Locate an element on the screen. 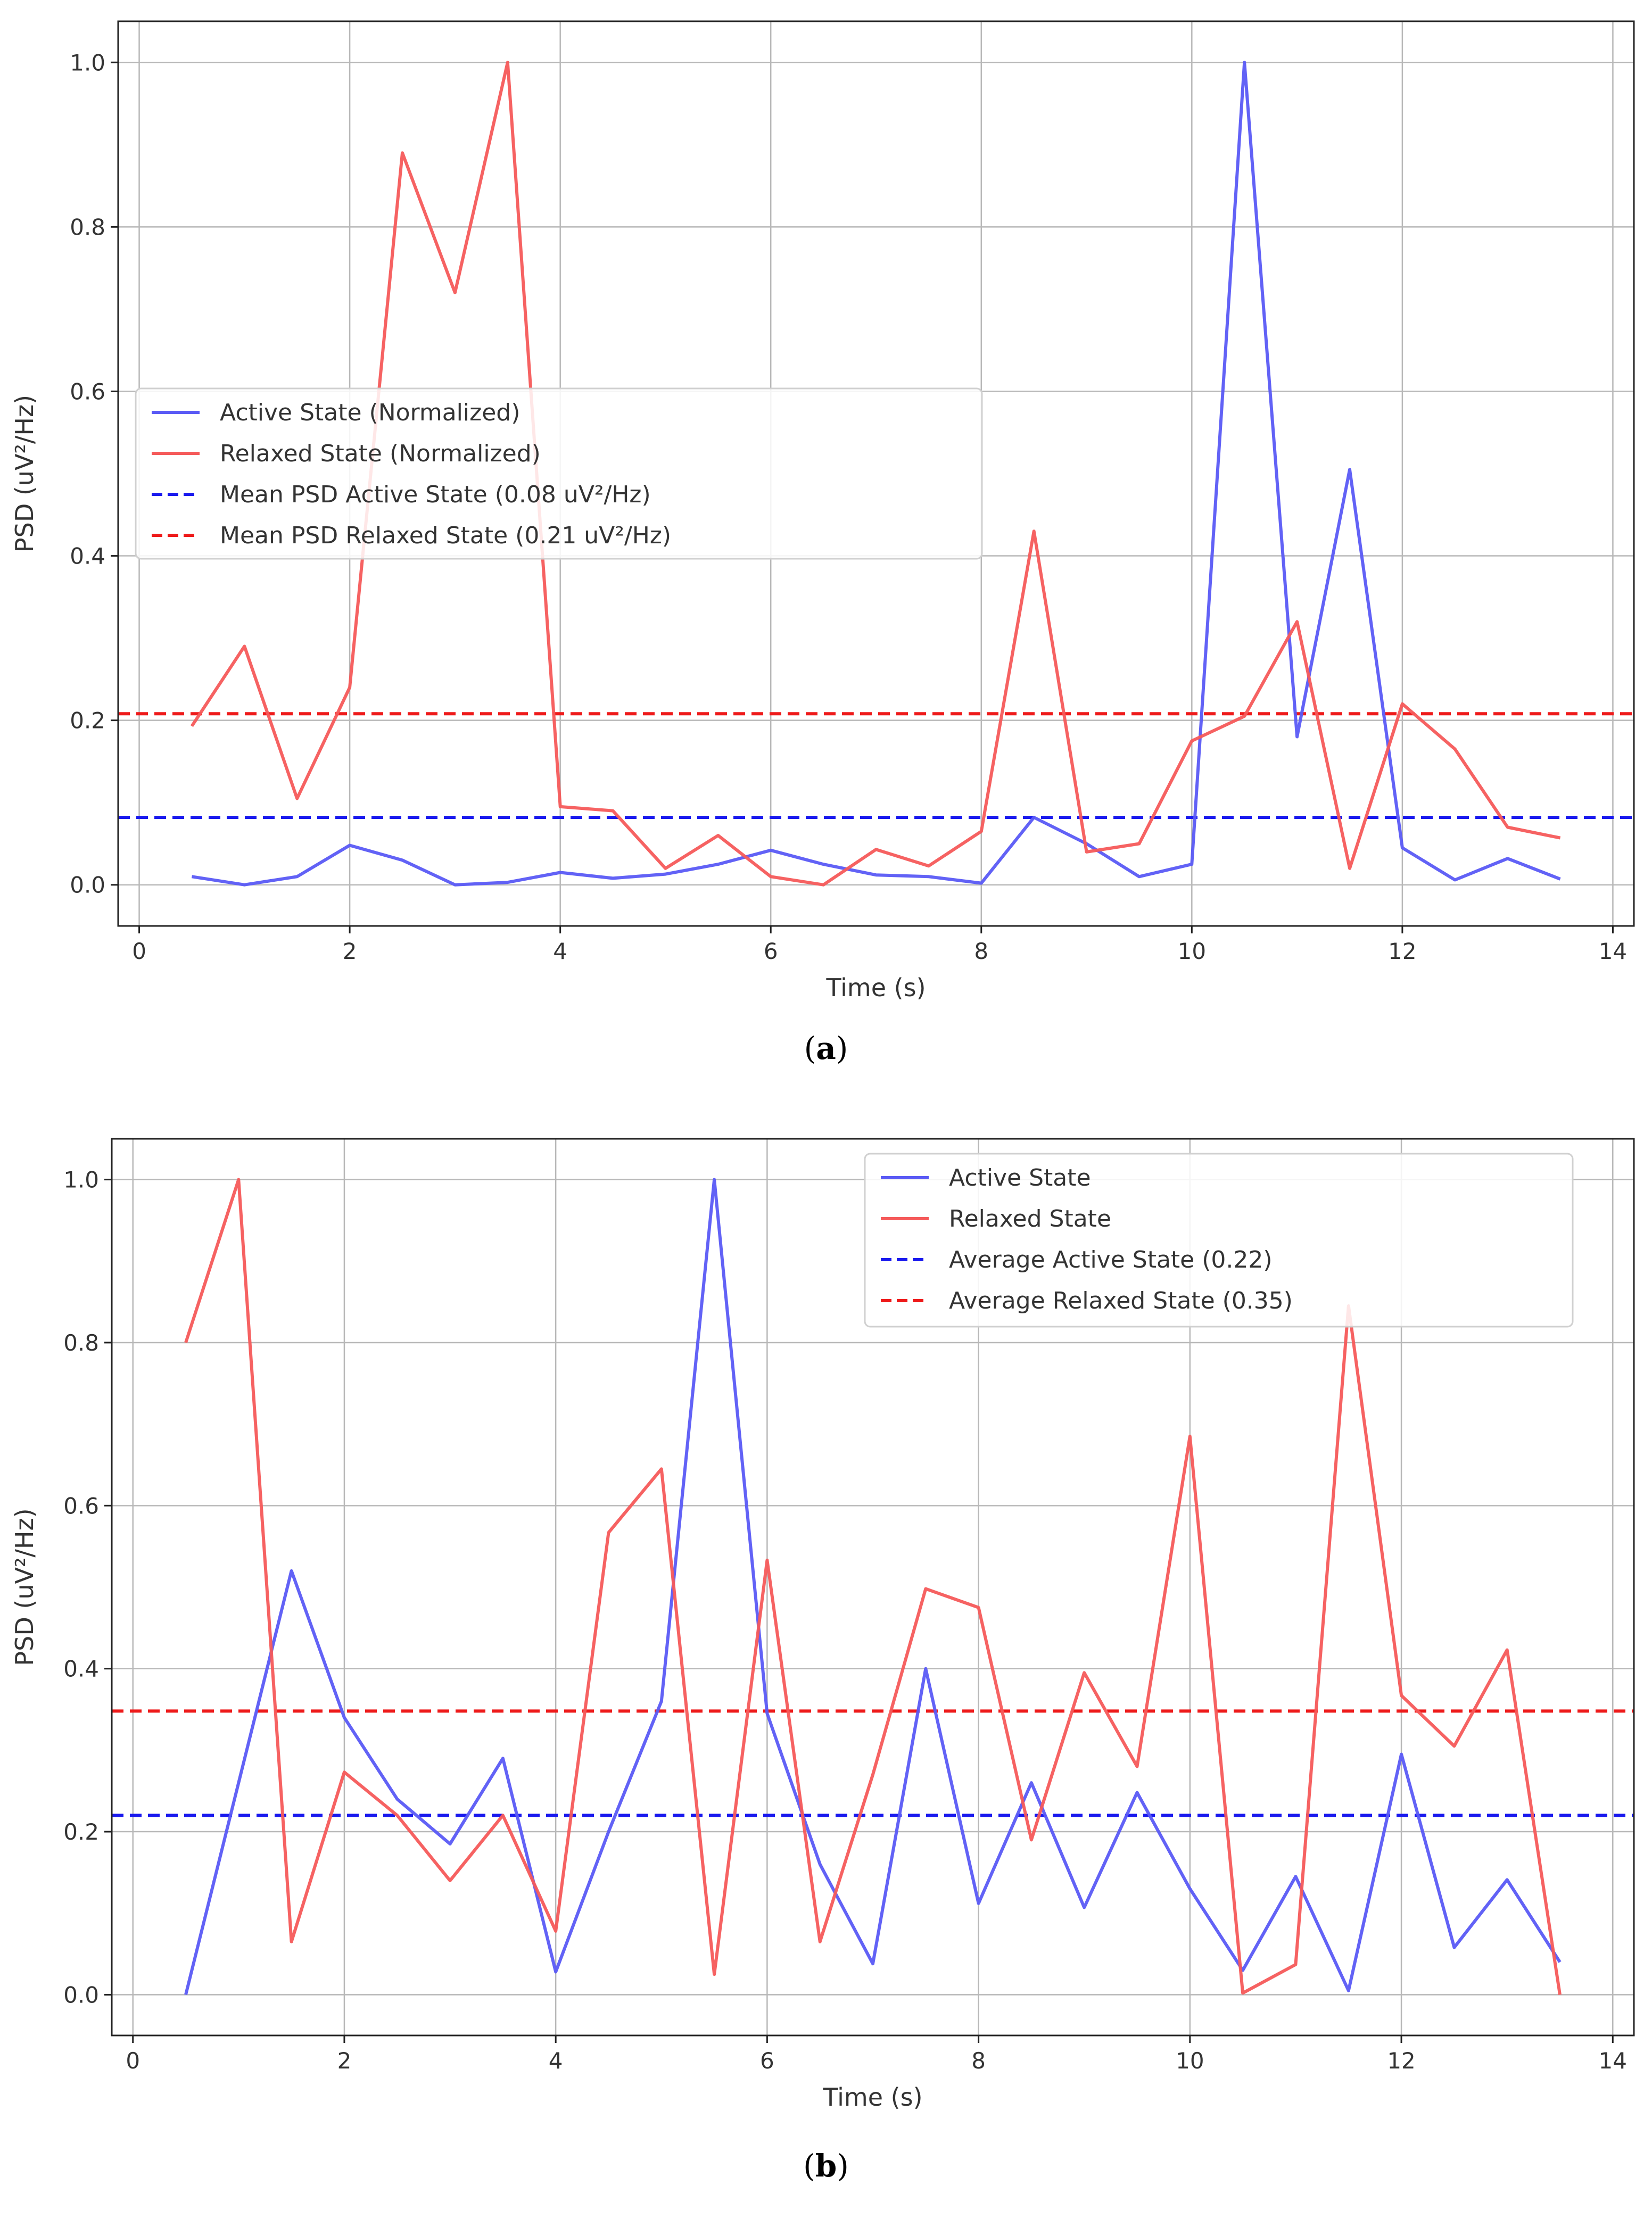  panel-caption: (b) is located at coordinates (826, 2166).